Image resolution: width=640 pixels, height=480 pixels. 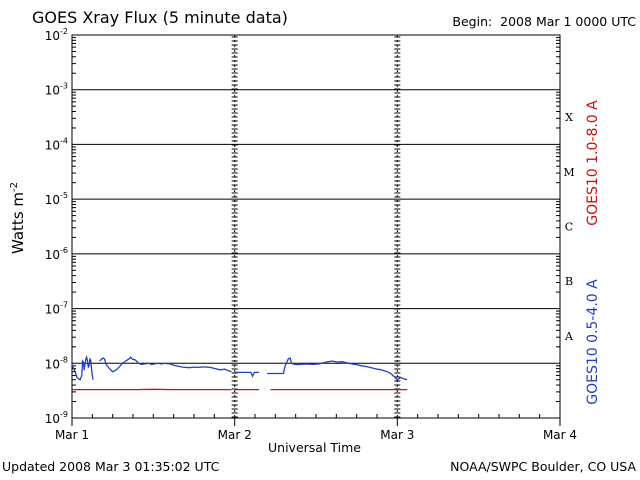 I want to click on y-tick-label: 10⁻⁴, so click(x=56, y=144).